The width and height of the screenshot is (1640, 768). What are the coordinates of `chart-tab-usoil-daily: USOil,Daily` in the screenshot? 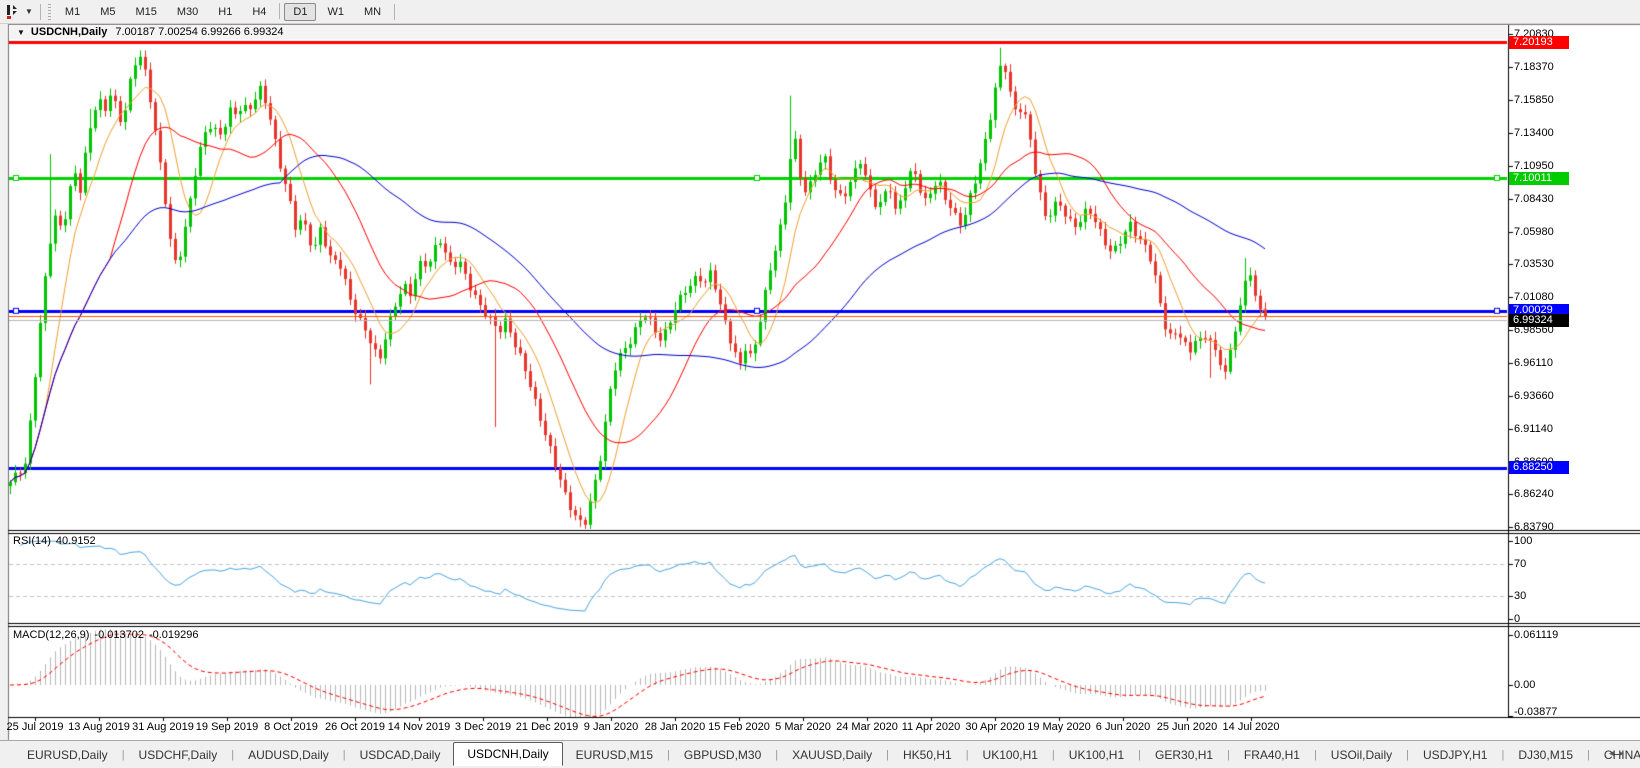 It's located at (1361, 754).